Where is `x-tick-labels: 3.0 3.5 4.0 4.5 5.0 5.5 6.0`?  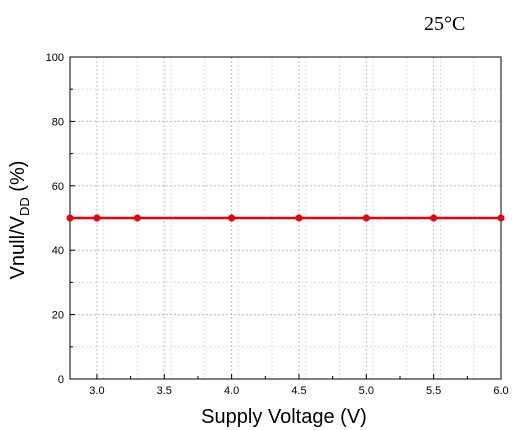
x-tick-labels: 3.0 3.5 4.0 4.5 5.0 5.5 6.0 is located at coordinates (298, 391).